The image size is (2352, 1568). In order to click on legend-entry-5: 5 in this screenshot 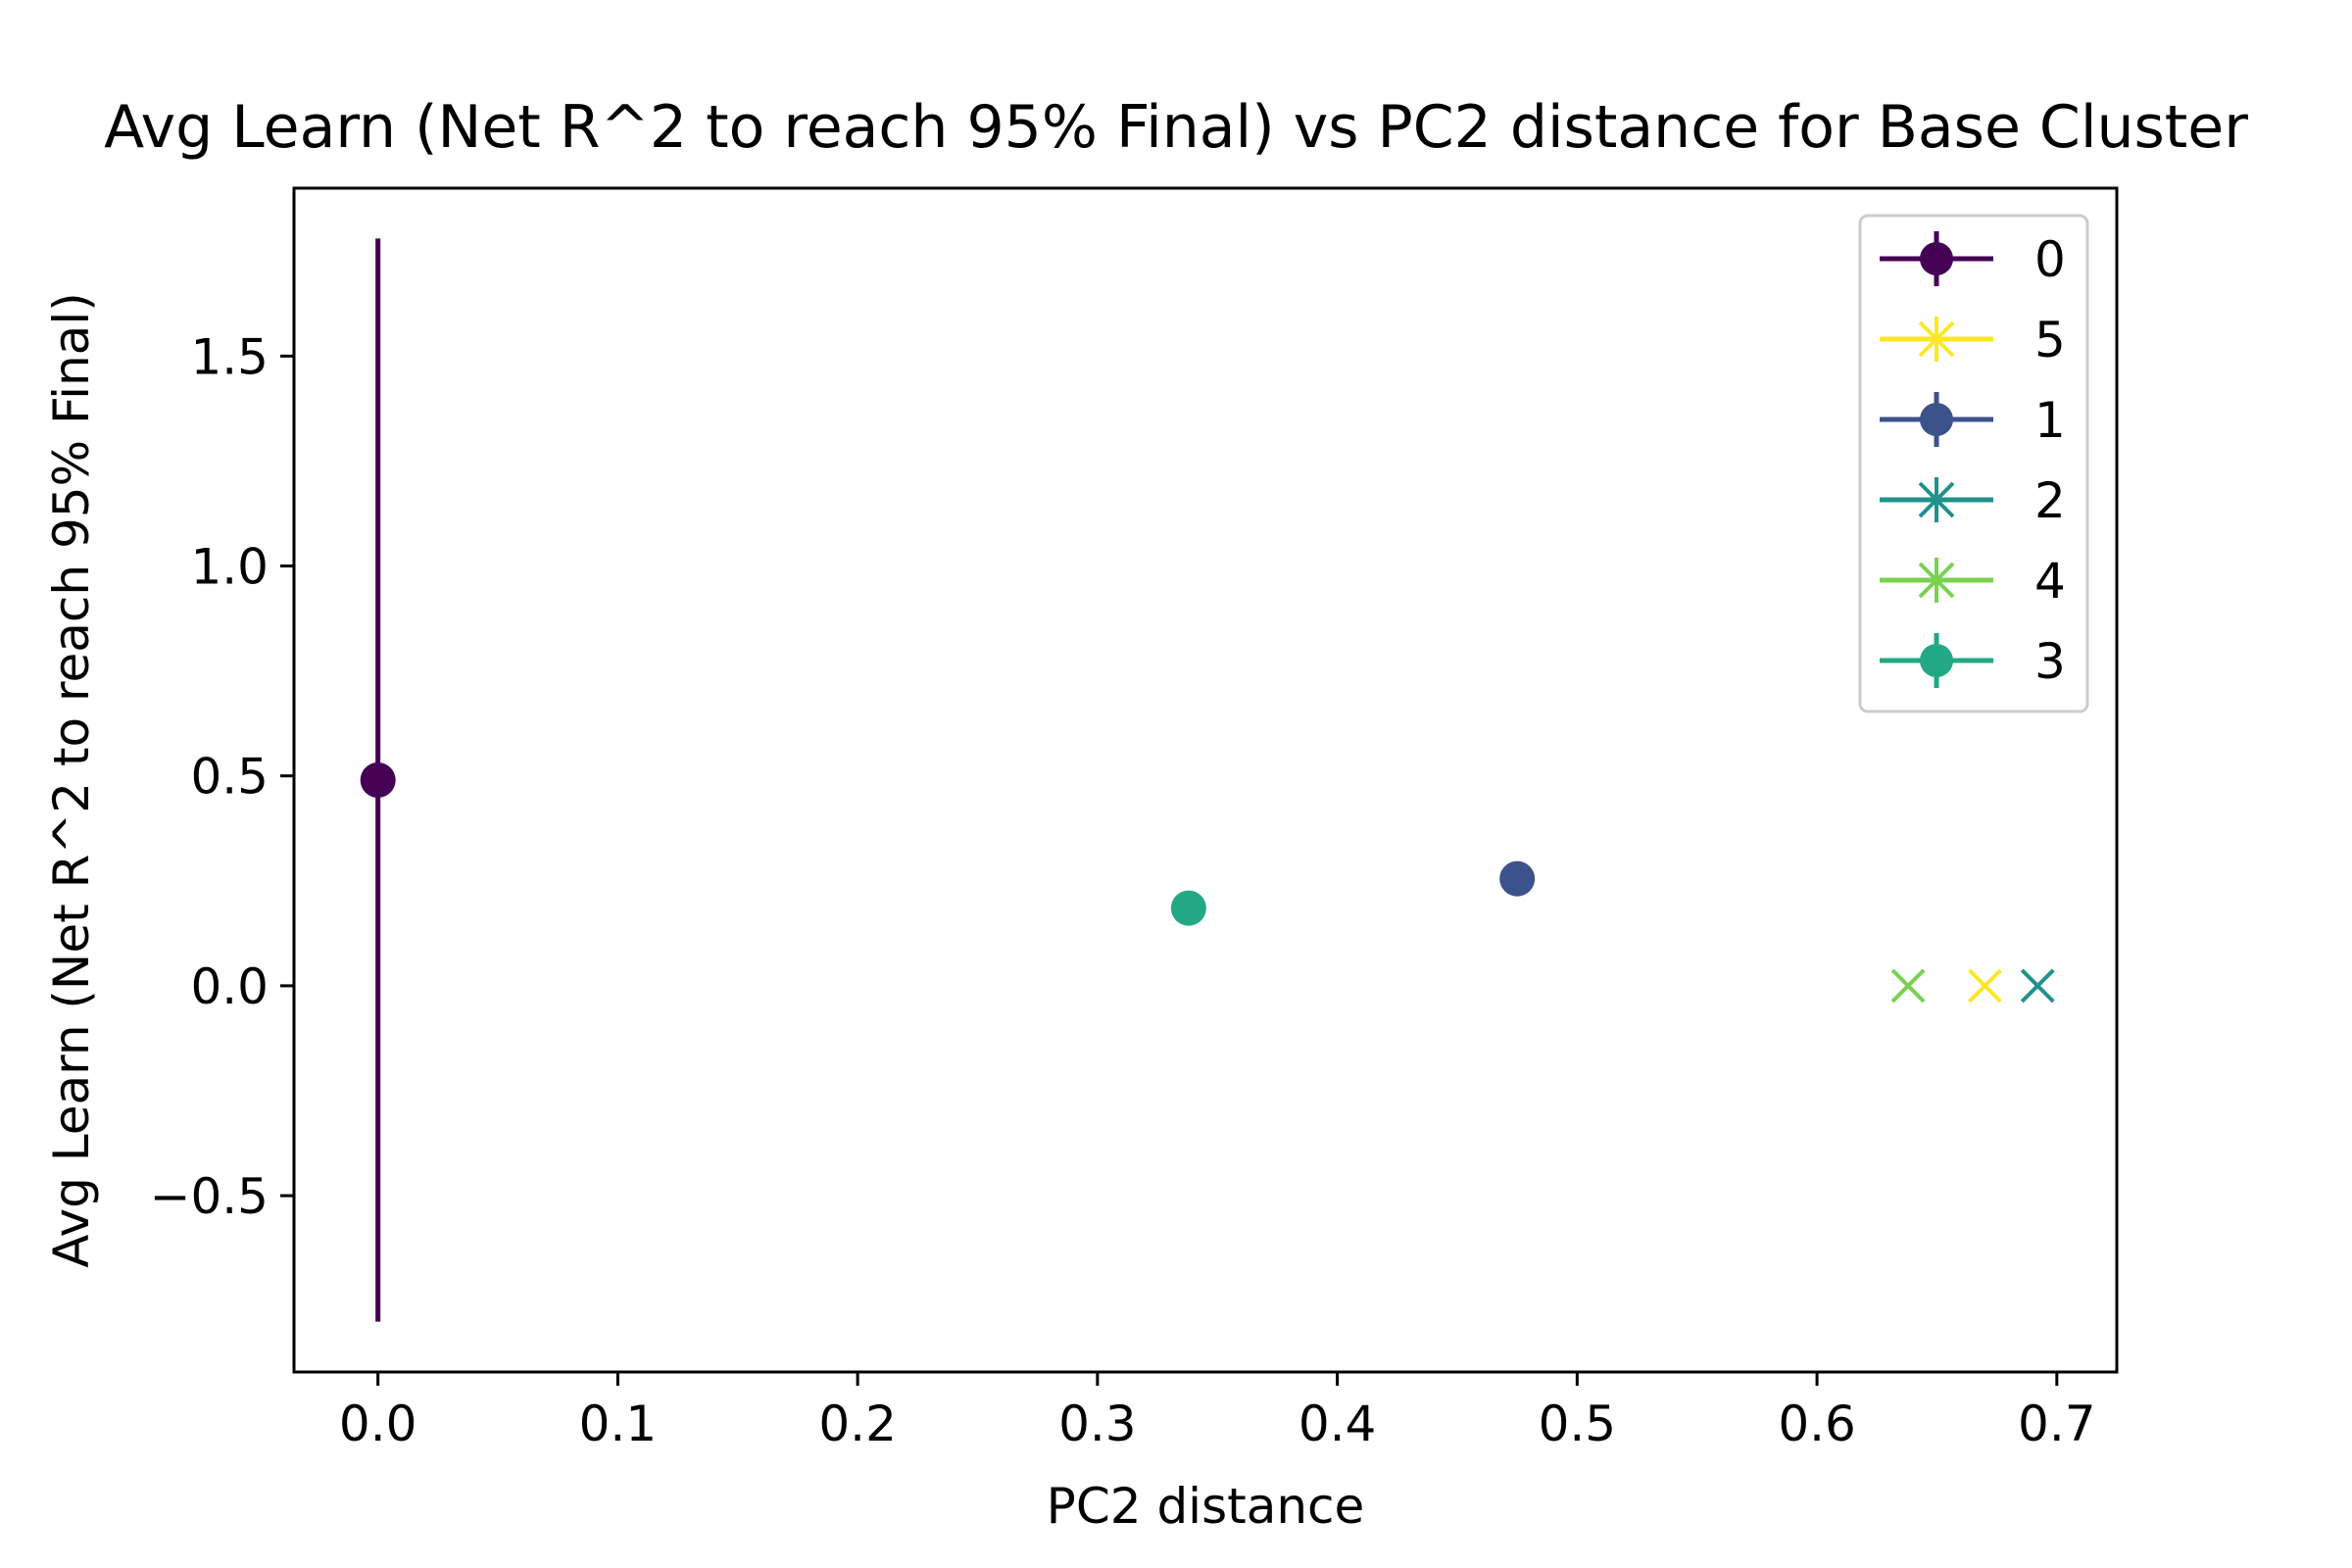, I will do `click(1973, 340)`.